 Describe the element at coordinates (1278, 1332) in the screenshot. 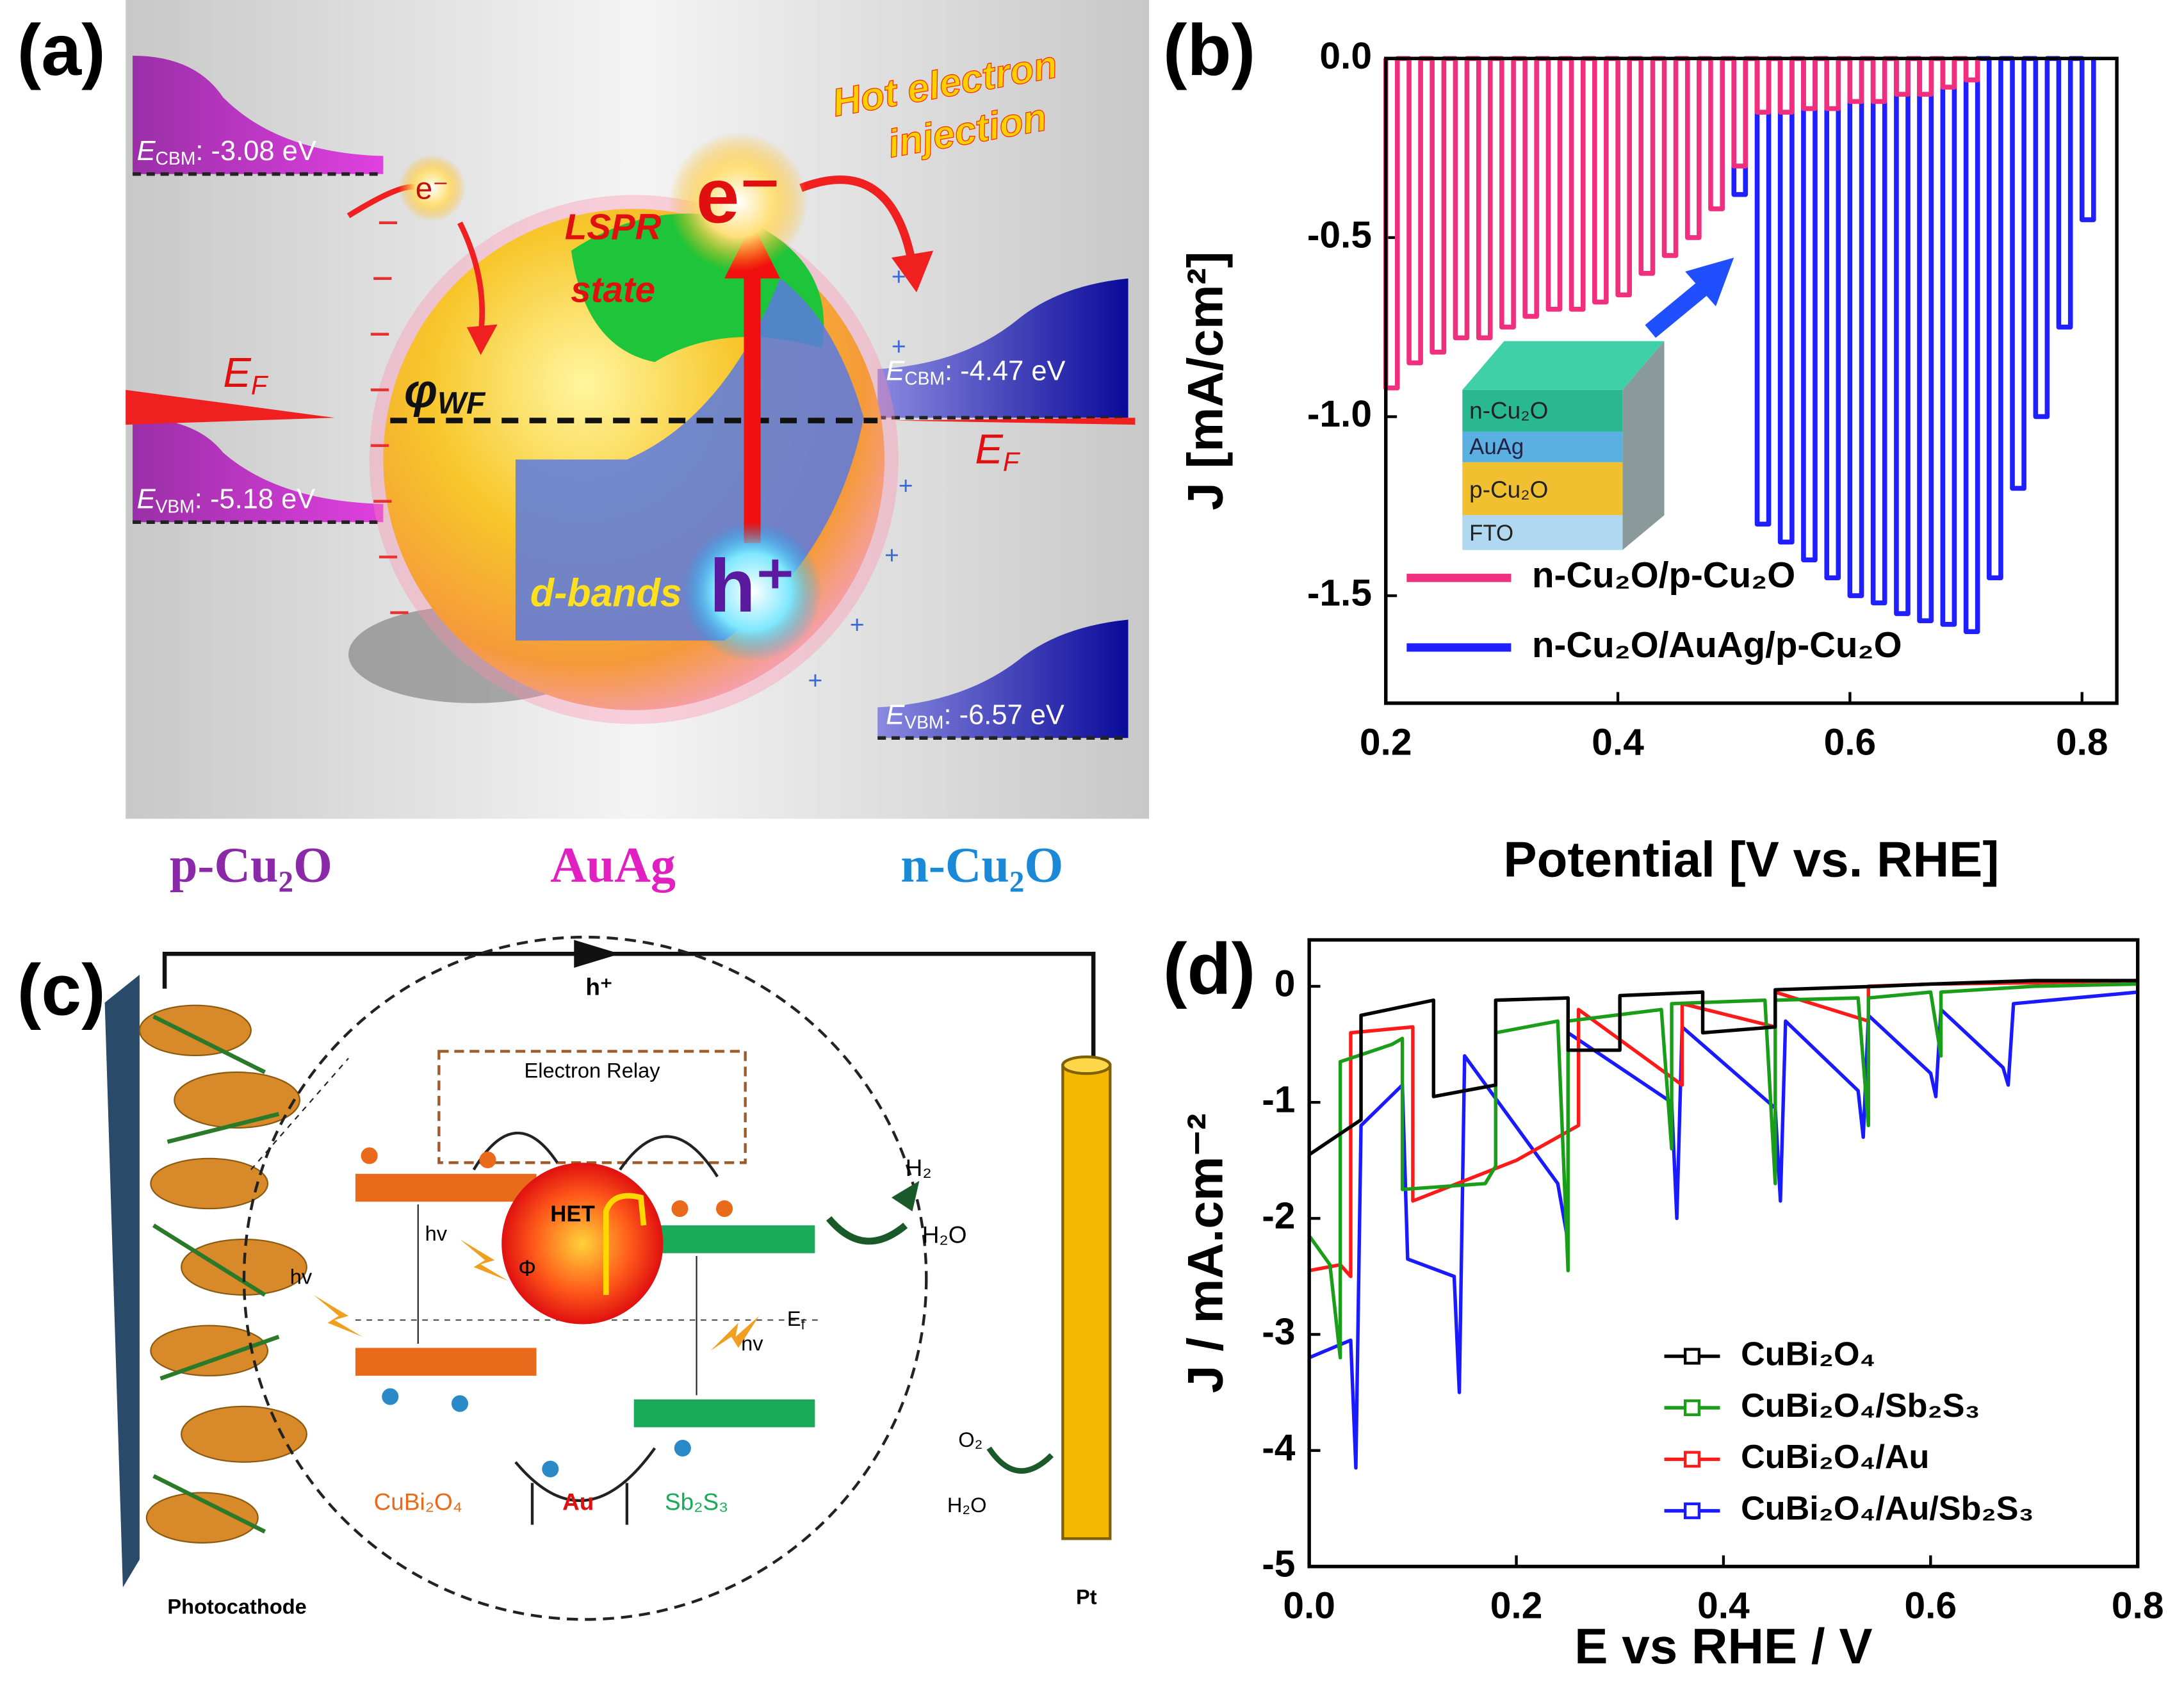

I see `y-tick-label: -3` at that location.